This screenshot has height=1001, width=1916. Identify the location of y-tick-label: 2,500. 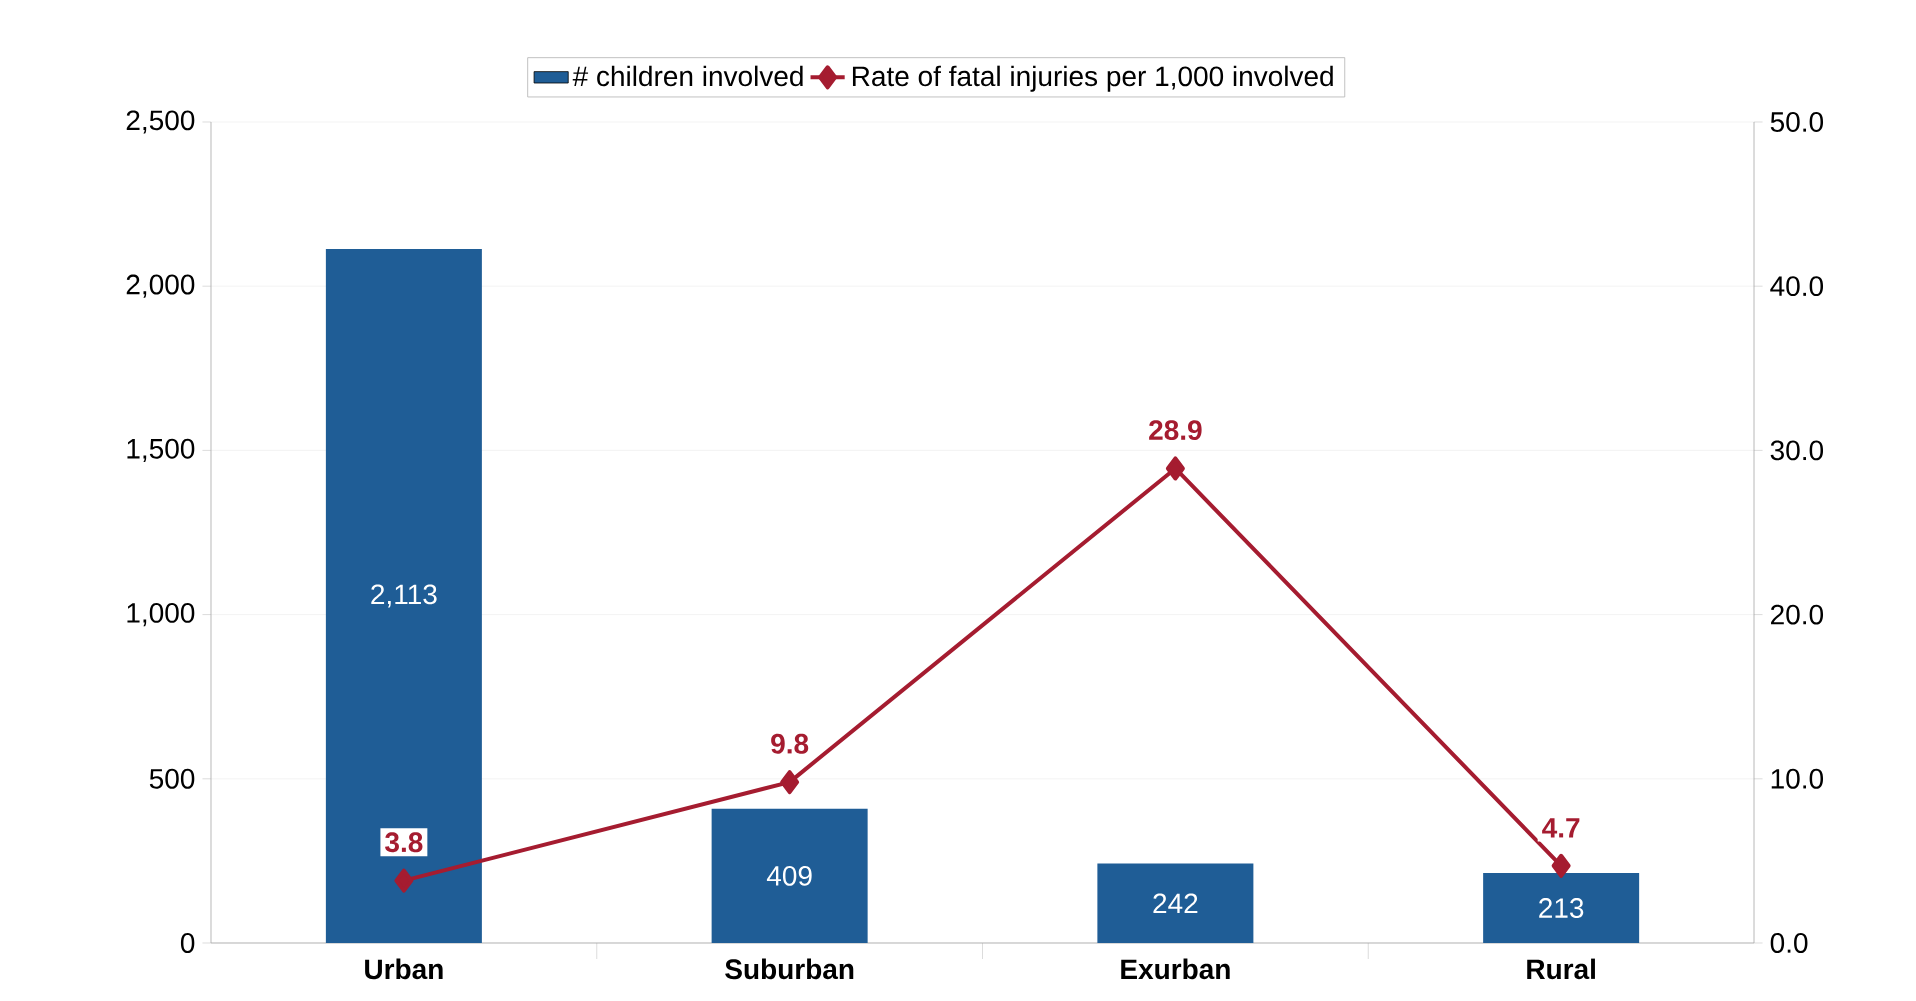
(160, 122).